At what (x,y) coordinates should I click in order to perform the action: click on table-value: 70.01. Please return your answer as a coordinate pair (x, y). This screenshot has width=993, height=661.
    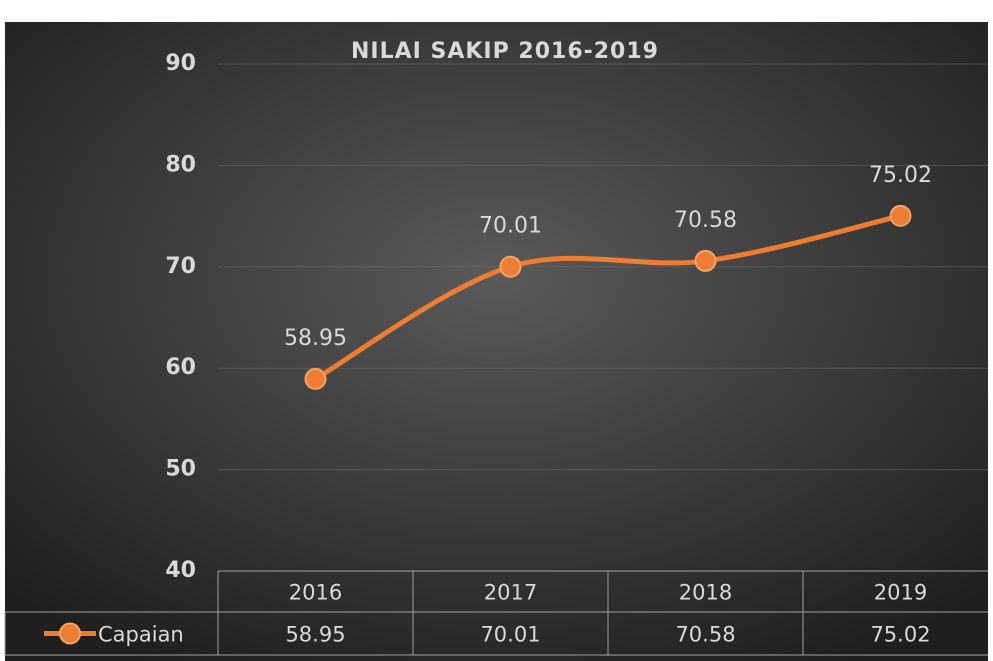
    Looking at the image, I should click on (510, 635).